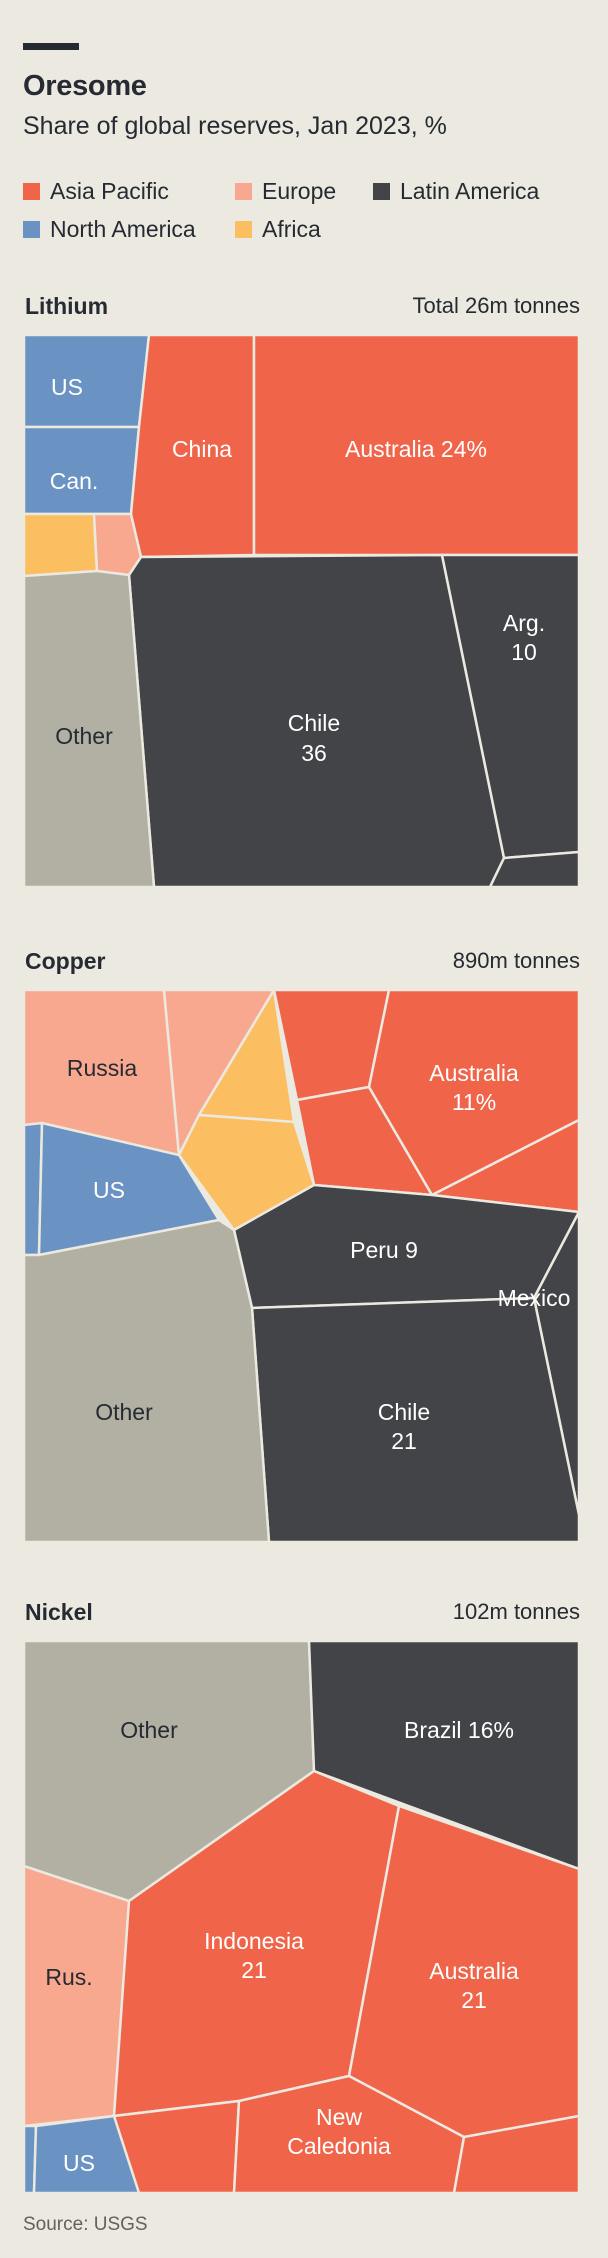  I want to click on legend-item-north-america: North America, so click(109, 229).